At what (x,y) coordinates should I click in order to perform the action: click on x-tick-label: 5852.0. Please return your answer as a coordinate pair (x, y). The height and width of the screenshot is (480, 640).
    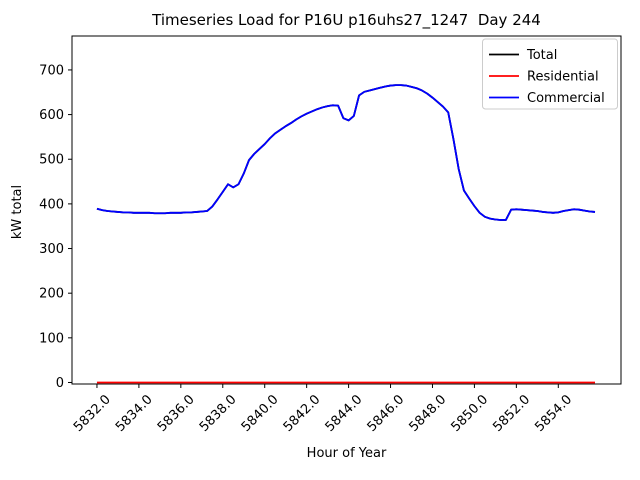
    Looking at the image, I should click on (511, 413).